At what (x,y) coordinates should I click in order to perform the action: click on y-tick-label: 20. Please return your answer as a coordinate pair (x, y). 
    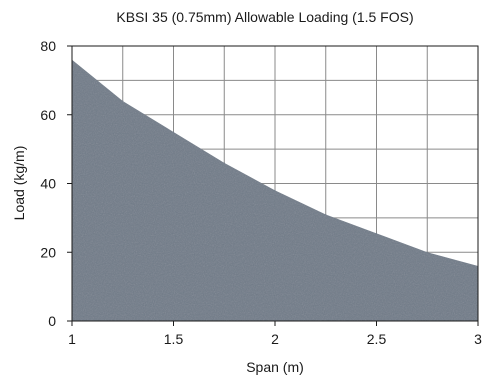
    Looking at the image, I should click on (48, 252).